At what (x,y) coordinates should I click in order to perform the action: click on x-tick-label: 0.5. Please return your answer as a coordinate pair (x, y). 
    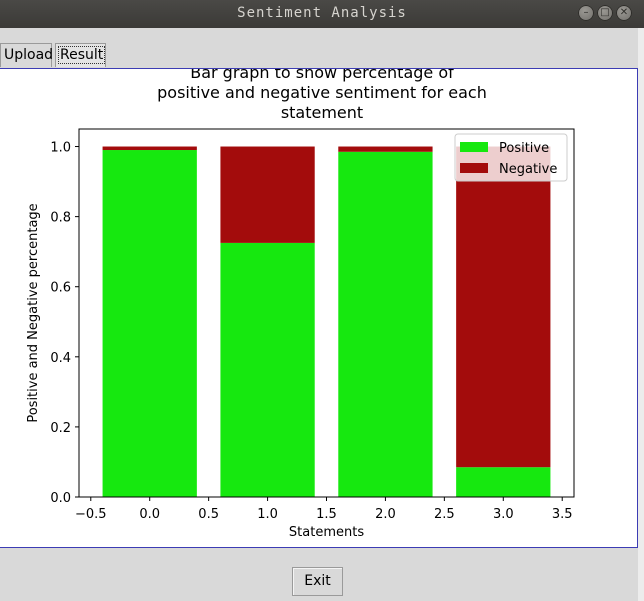
    Looking at the image, I should click on (208, 514).